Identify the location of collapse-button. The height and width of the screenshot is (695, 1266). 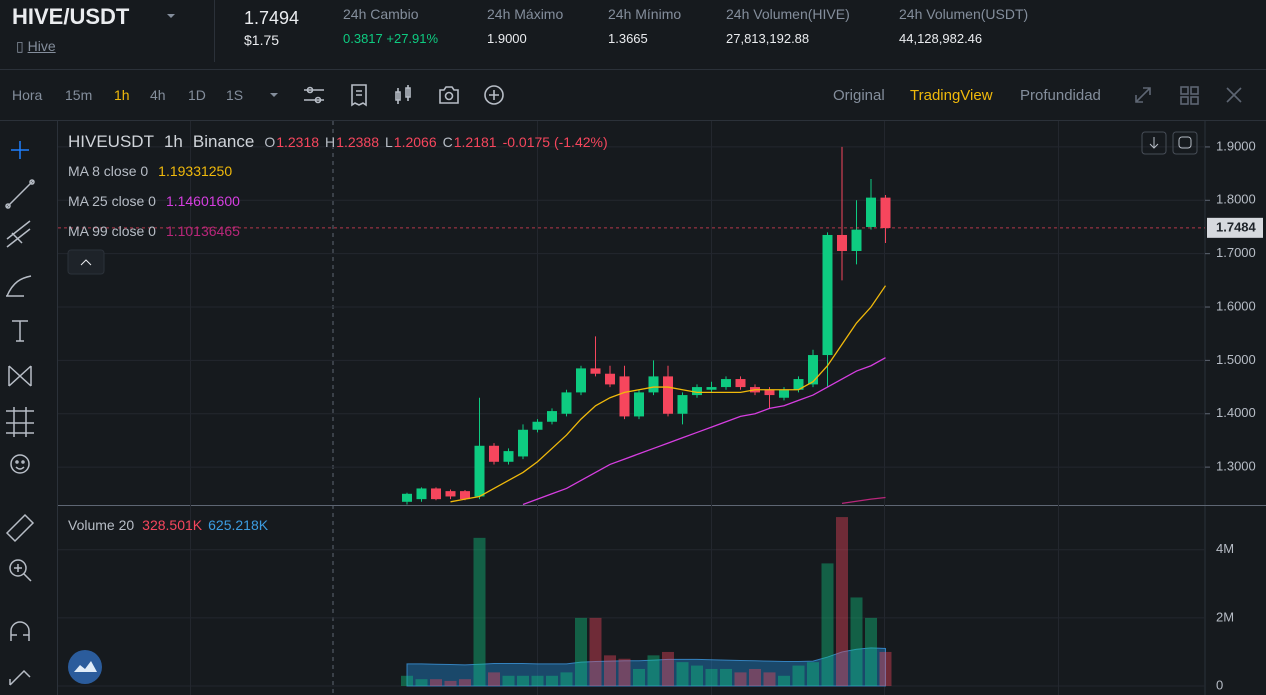
(86, 262).